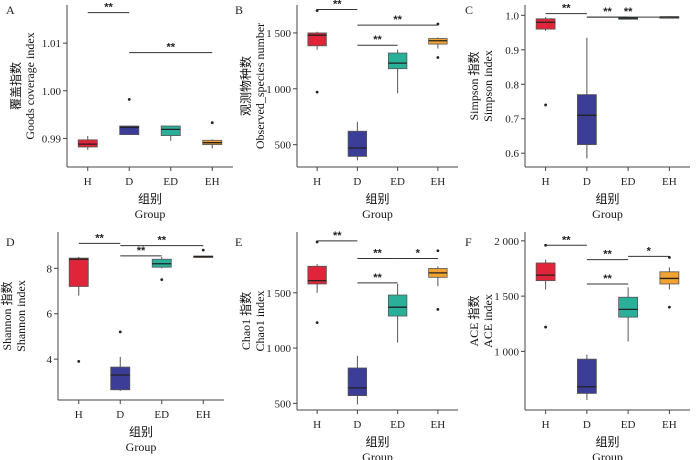 The image size is (700, 460). Describe the element at coordinates (170, 182) in the screenshot. I see `panel-a-xtick-label-ed: ED` at that location.